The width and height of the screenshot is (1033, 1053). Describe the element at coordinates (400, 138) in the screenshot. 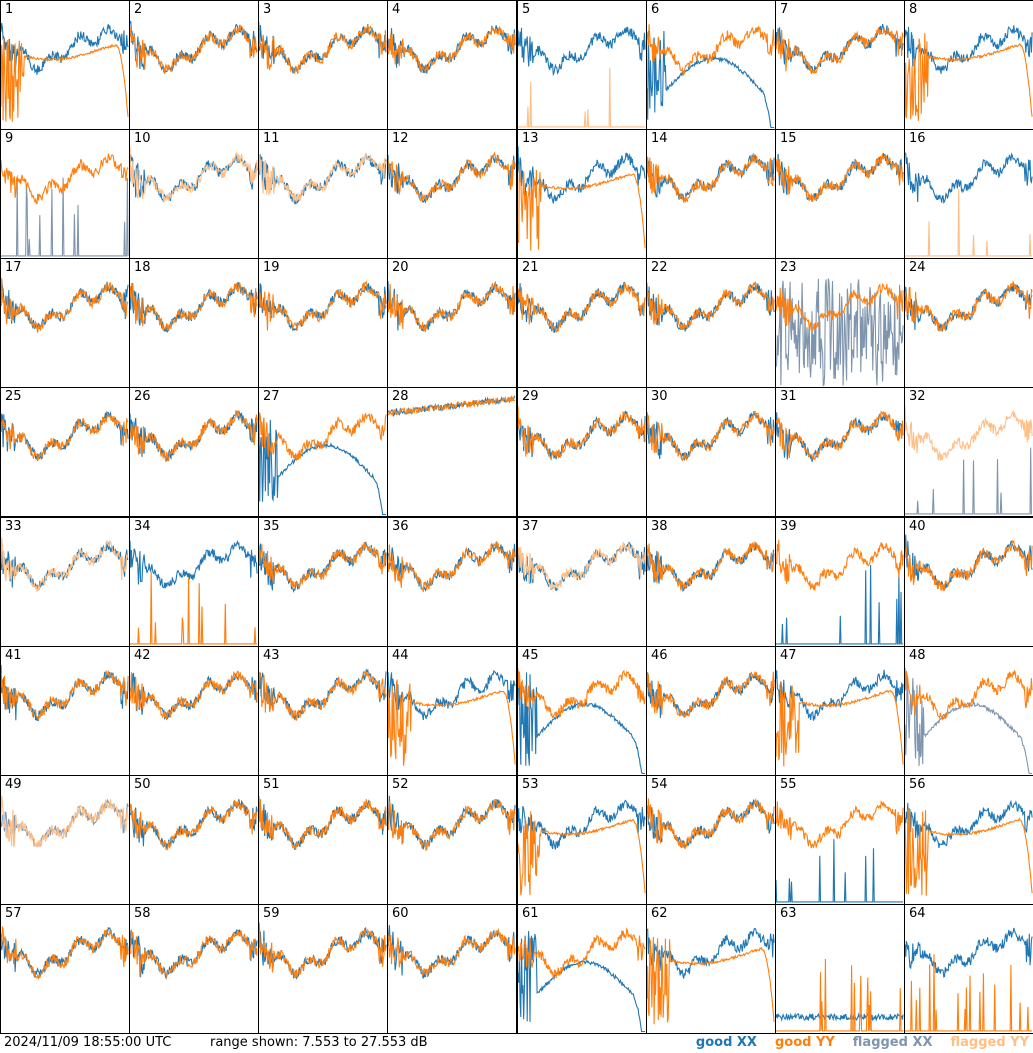

I see `antenna-number: 12` at that location.